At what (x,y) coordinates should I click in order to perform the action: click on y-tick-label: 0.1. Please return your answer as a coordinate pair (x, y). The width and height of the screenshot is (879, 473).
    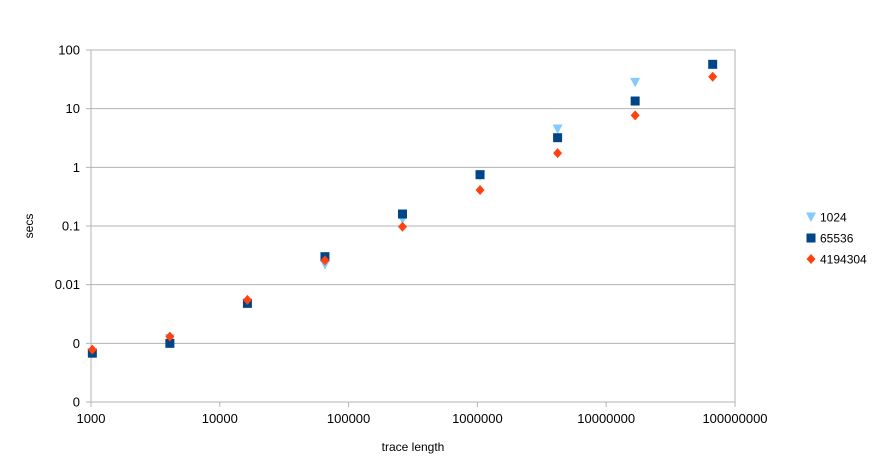
    Looking at the image, I should click on (71, 226).